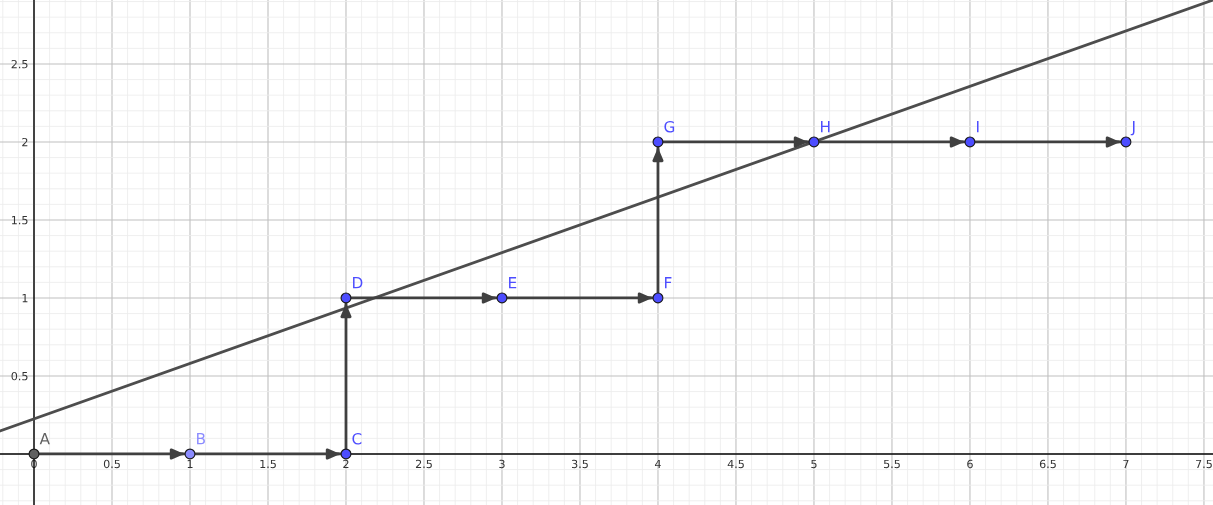 Image resolution: width=1213 pixels, height=505 pixels. Describe the element at coordinates (346, 463) in the screenshot. I see `x-tick-label: 2` at that location.